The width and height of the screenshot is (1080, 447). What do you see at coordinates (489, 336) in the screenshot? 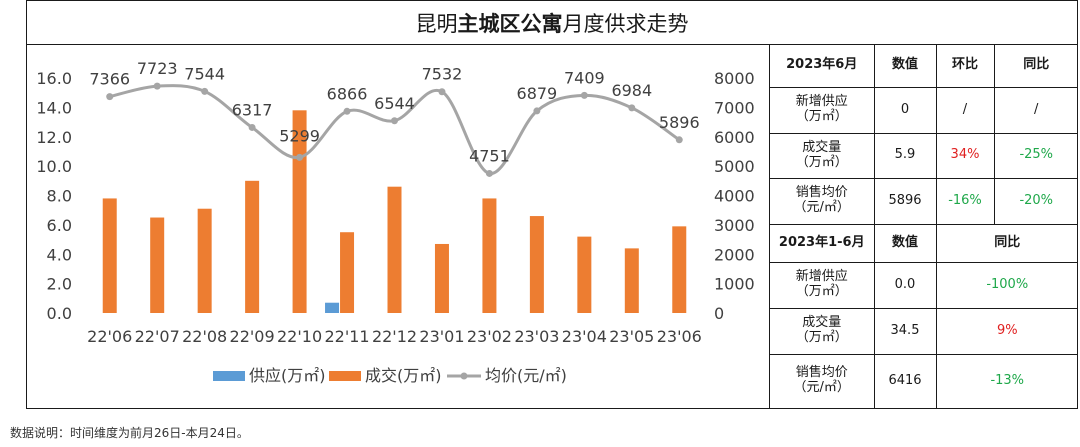
I see `x-tick-label: 23'02` at bounding box center [489, 336].